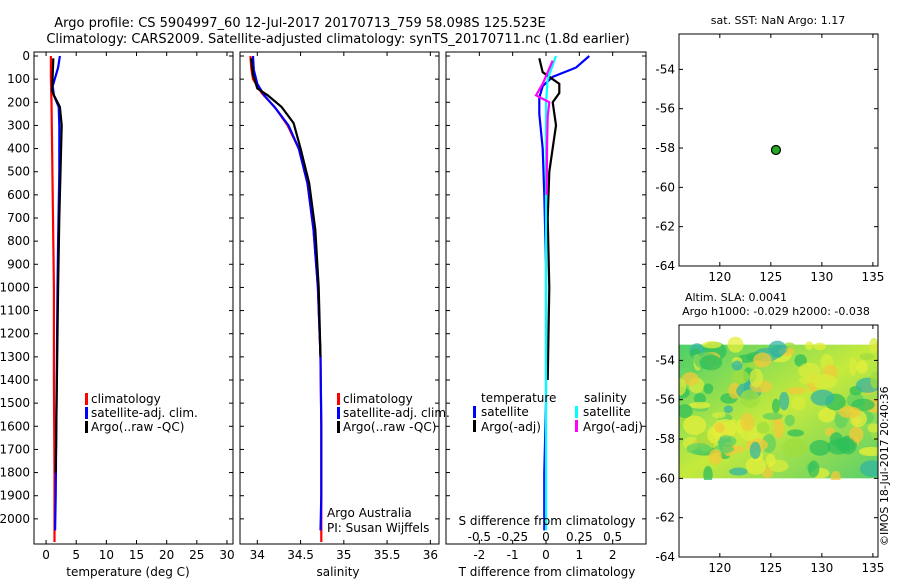 This screenshot has width=900, height=580. Describe the element at coordinates (562, 293) in the screenshot. I see `difference-lines` at that location.